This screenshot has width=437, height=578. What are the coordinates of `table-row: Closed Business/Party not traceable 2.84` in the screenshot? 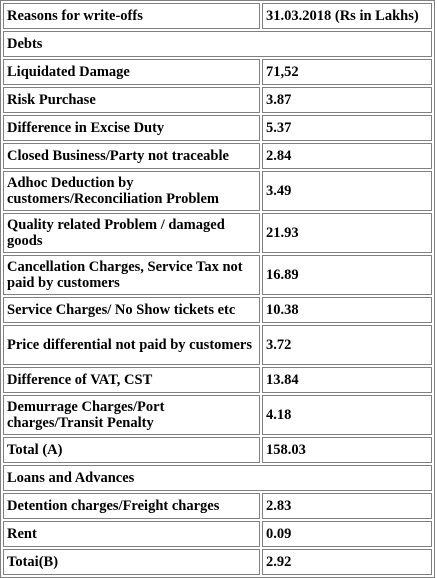 It's located at (217, 156).